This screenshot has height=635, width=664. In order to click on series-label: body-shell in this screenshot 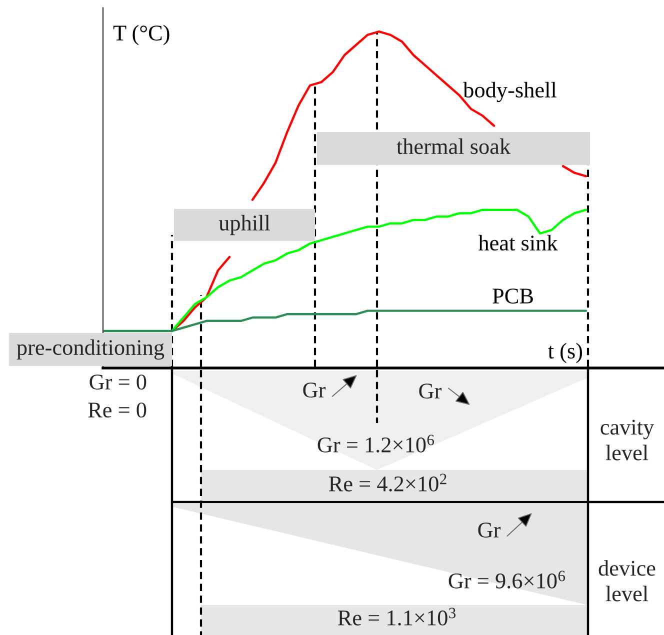, I will do `click(509, 92)`.